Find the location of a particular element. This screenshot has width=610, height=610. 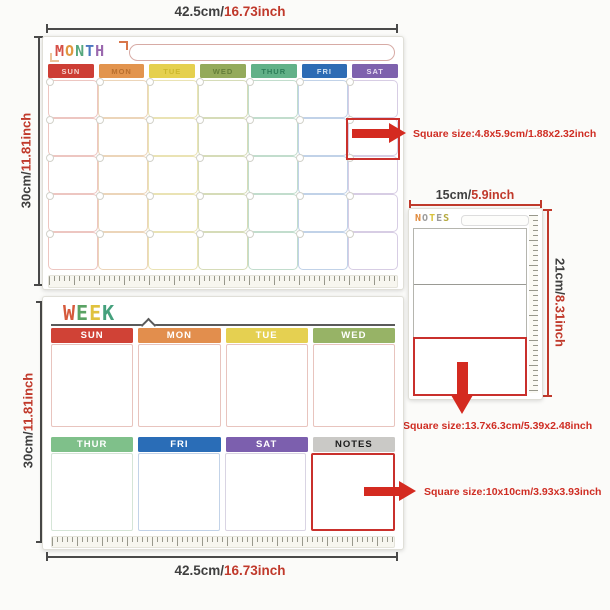

notes-width-label: 15cm/5.9inch is located at coordinates (475, 195).